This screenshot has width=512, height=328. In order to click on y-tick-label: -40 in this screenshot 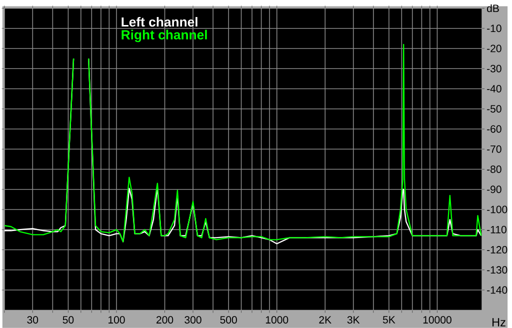, I will do `click(494, 88)`.